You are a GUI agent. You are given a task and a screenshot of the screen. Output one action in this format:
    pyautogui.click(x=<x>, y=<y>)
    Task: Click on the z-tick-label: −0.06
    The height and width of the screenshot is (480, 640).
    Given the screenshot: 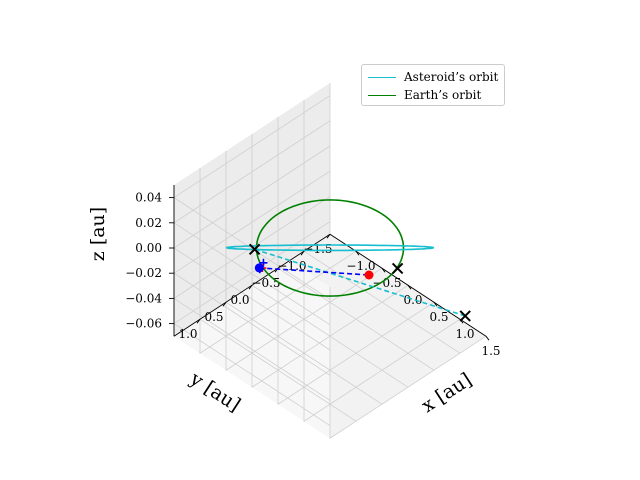 What is the action you would take?
    pyautogui.click(x=143, y=324)
    